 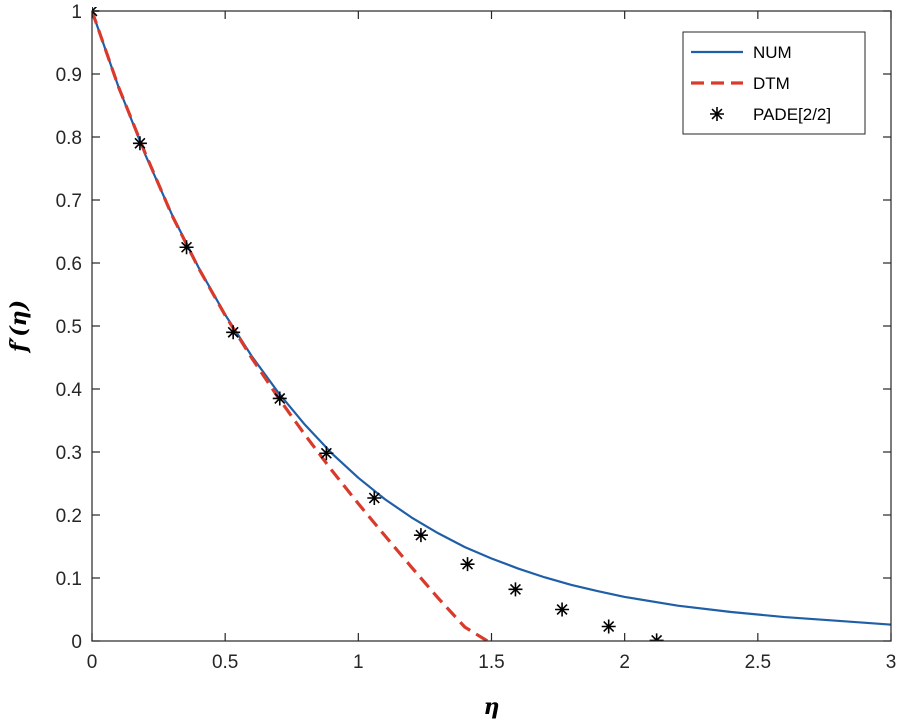 I want to click on y-tick-label: 0.5, so click(x=69, y=327).